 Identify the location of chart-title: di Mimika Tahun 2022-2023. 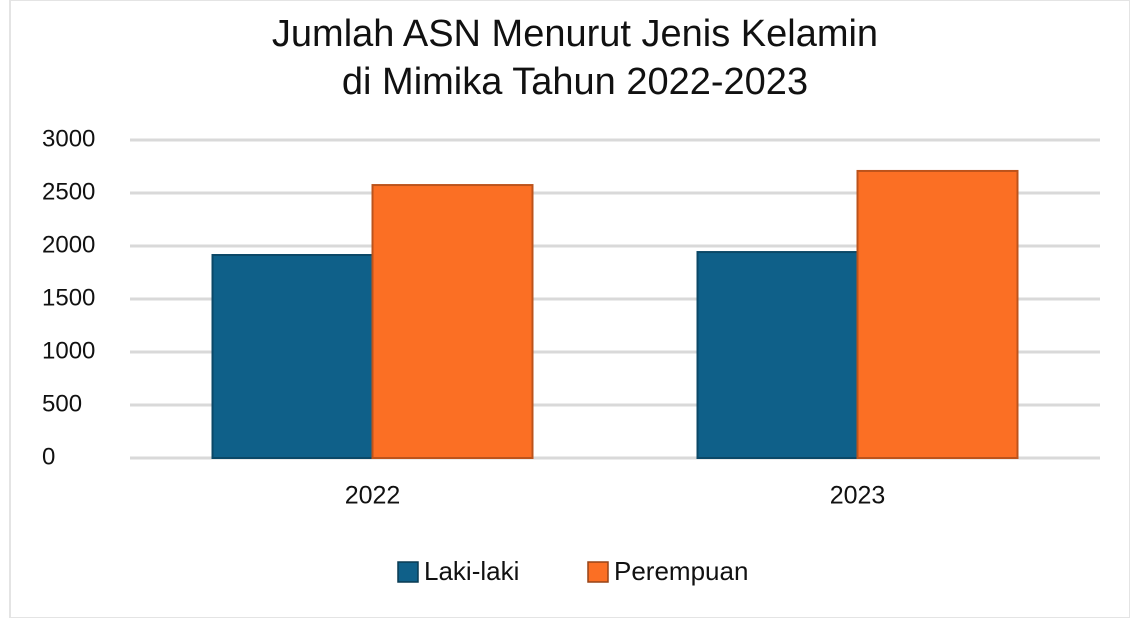
(575, 82).